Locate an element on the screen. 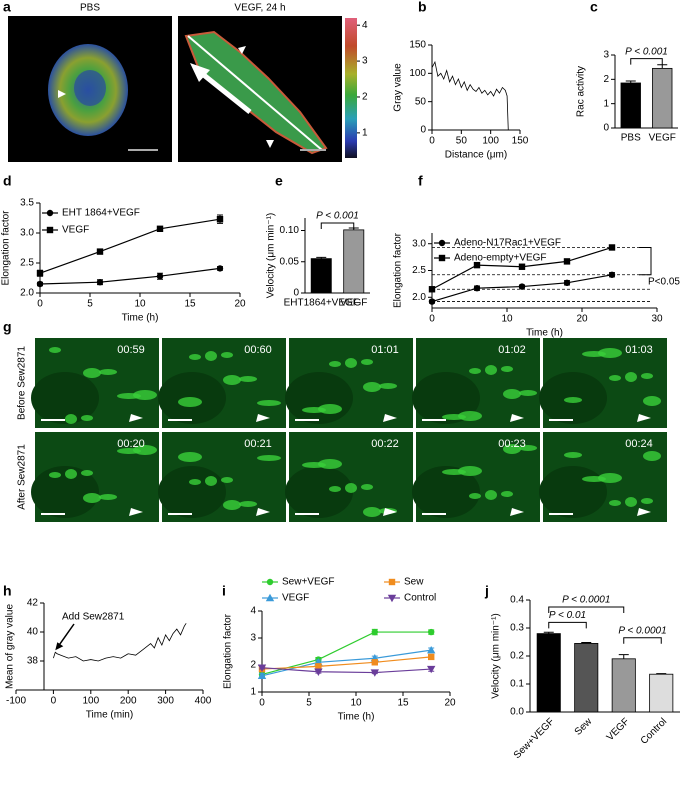 This screenshot has height=796, width=685. timestamp: 01:01 is located at coordinates (385, 350).